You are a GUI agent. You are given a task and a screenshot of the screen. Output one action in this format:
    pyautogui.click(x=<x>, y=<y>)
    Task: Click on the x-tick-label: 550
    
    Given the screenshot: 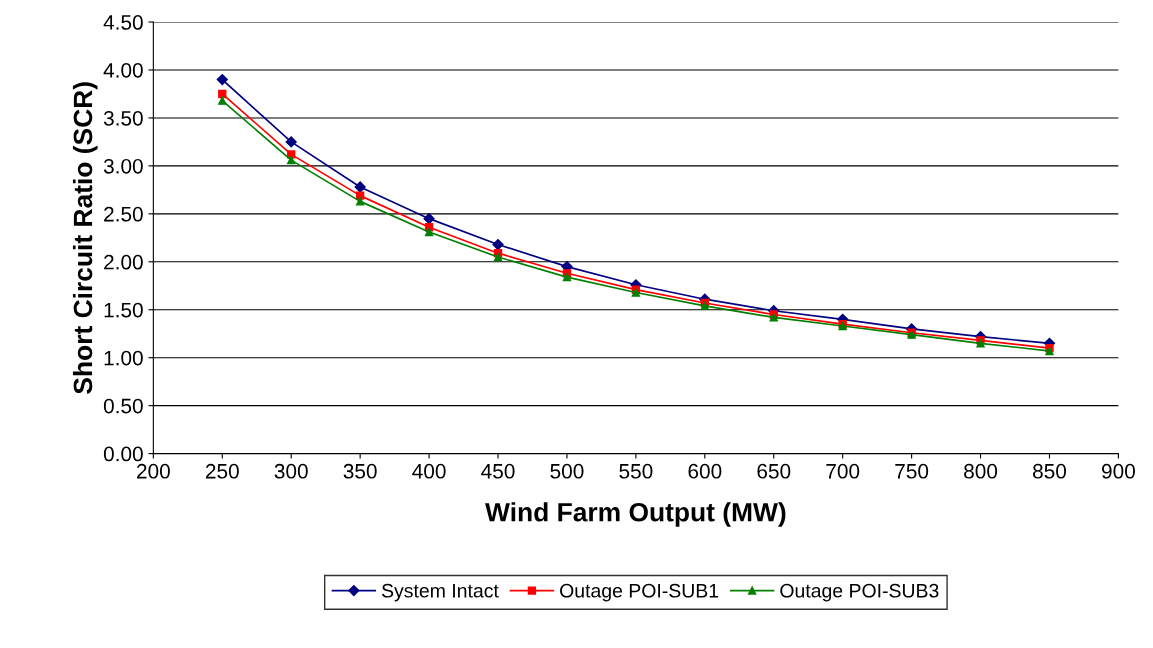 What is the action you would take?
    pyautogui.click(x=636, y=471)
    